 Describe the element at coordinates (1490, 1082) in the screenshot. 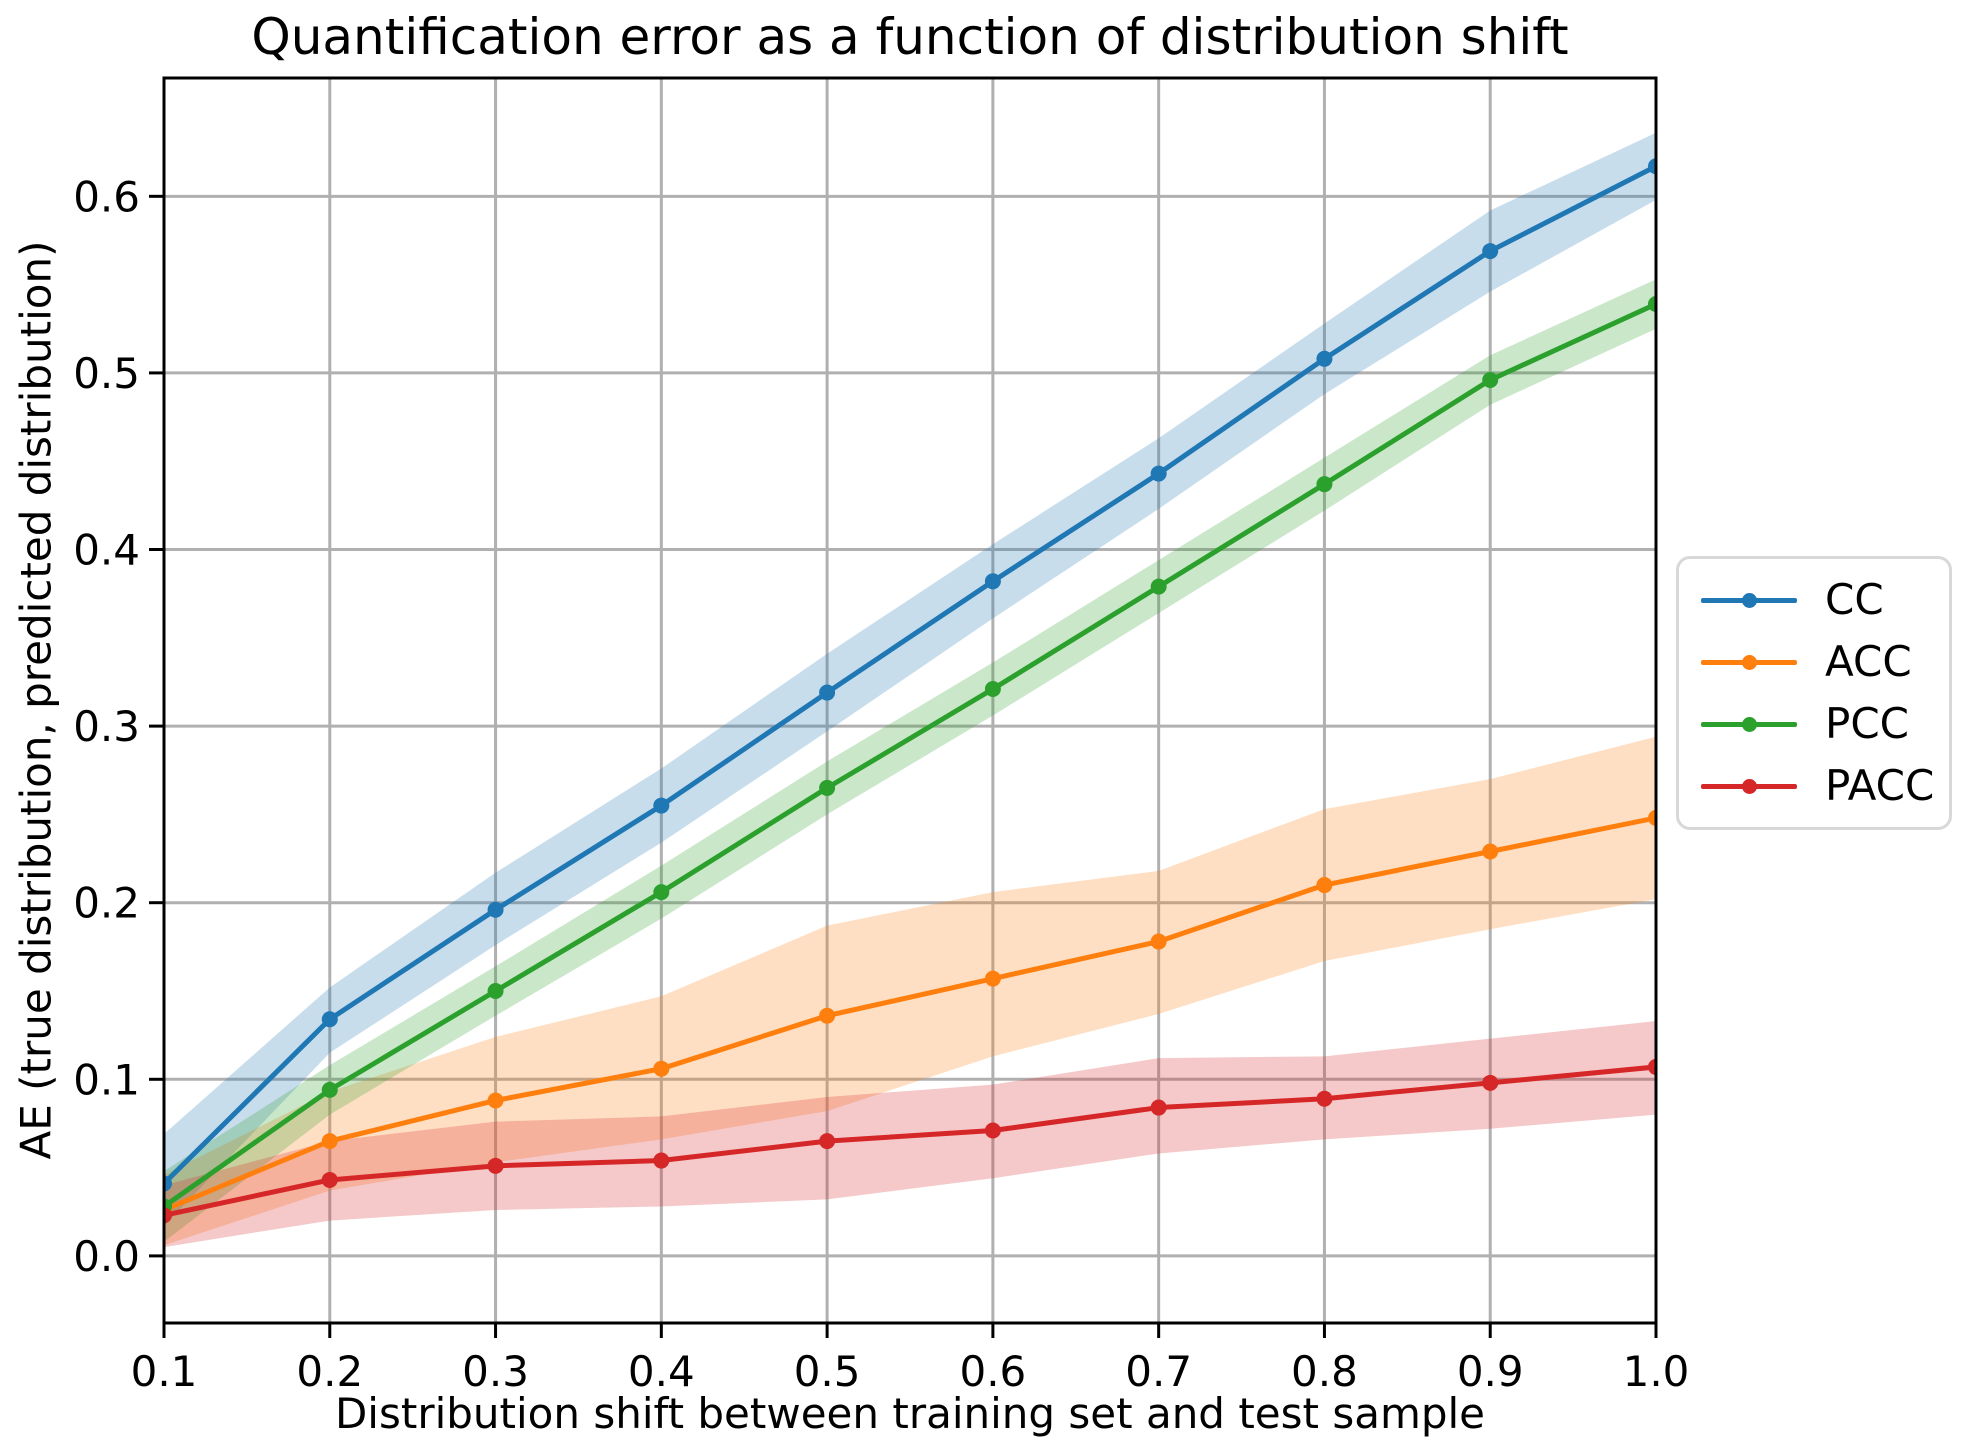

I see `marker-pacc-0.9` at that location.